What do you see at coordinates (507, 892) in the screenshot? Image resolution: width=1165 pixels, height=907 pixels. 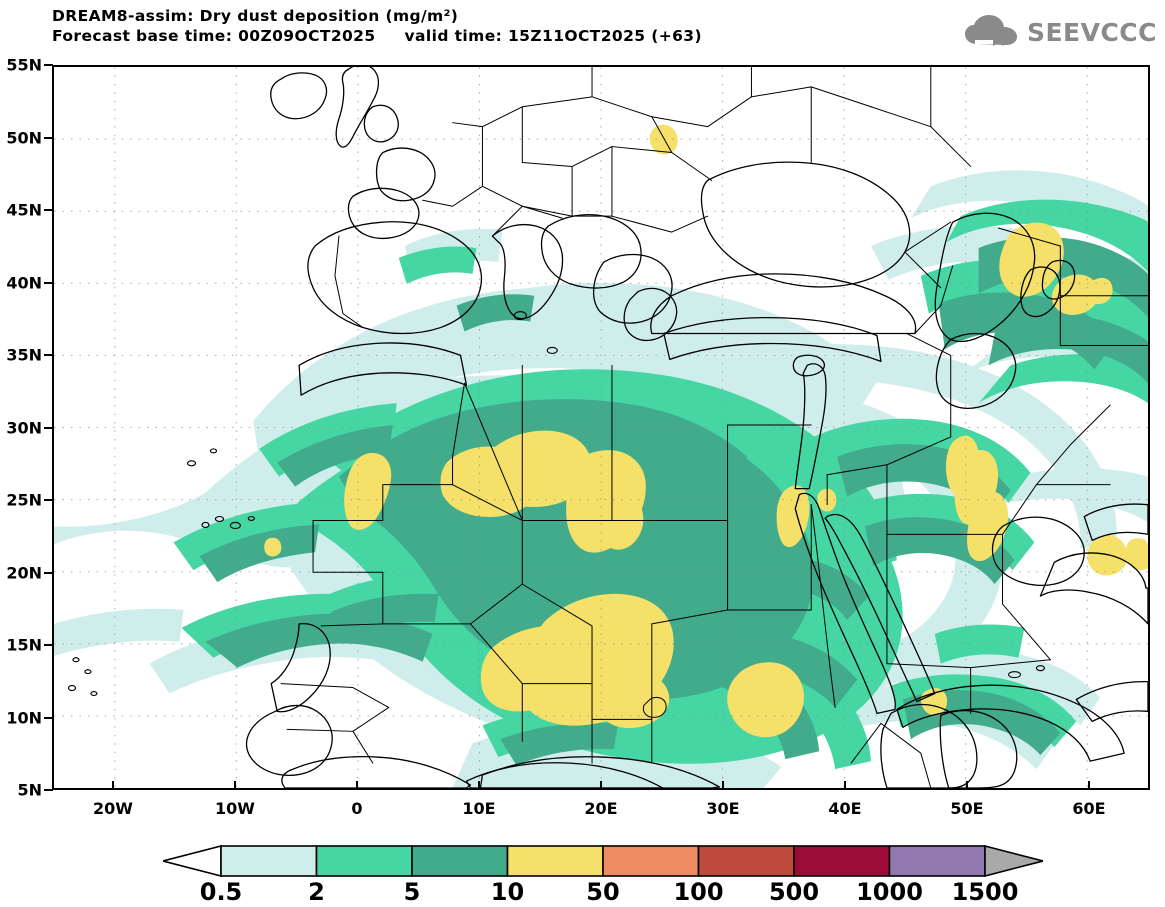 I see `colorbar-tick-label: 10` at bounding box center [507, 892].